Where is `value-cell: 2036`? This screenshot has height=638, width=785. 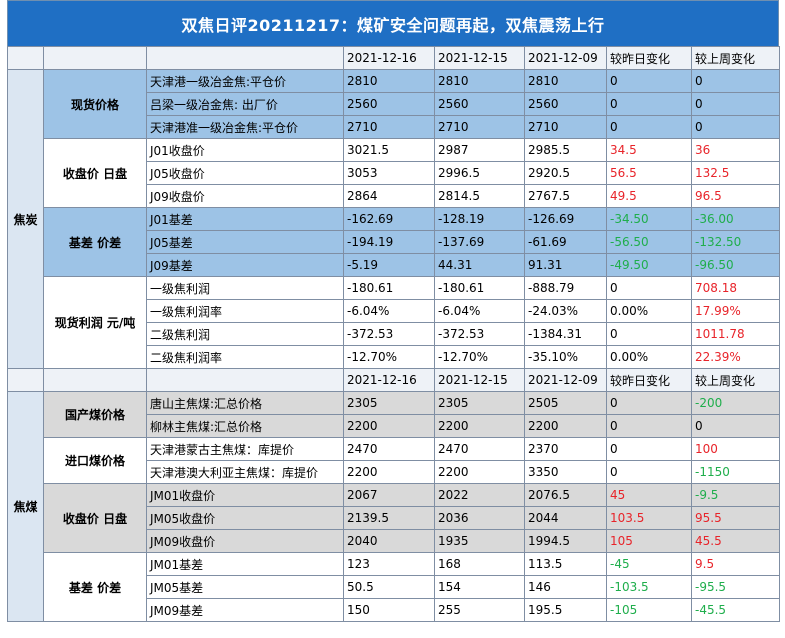 value-cell: 2036 is located at coordinates (479, 518).